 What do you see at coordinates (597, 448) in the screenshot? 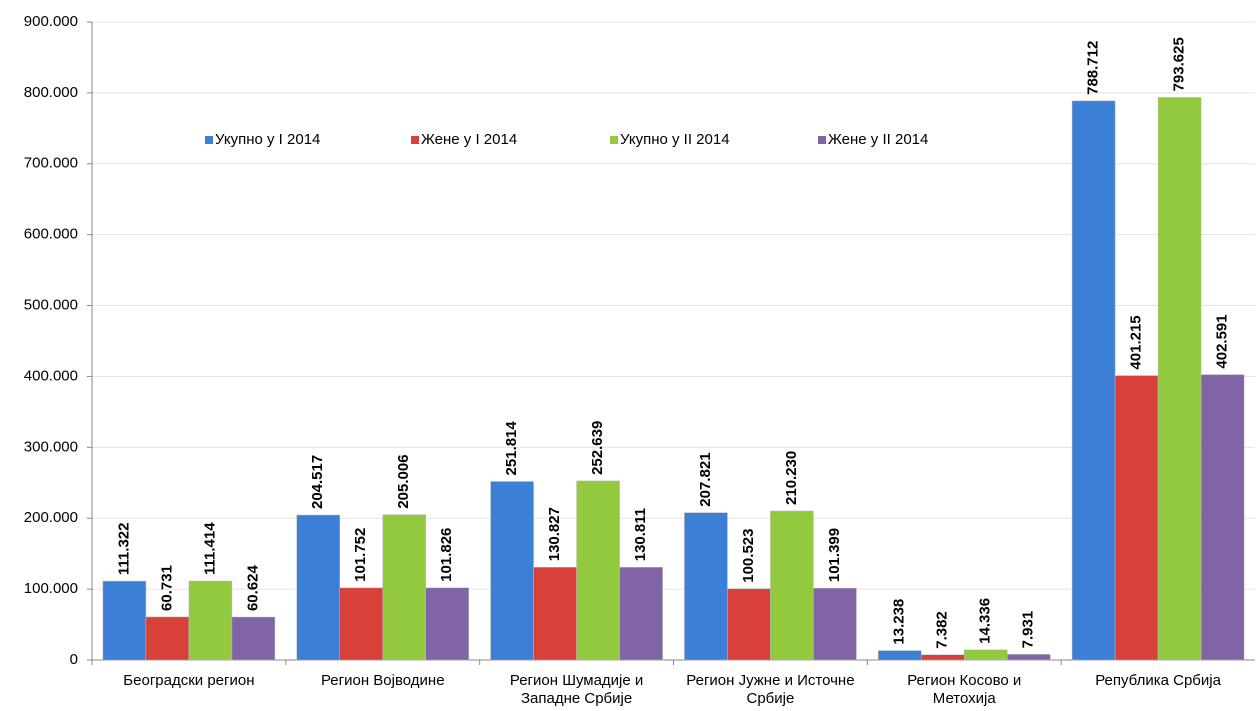
I see `data-label: 252.639` at bounding box center [597, 448].